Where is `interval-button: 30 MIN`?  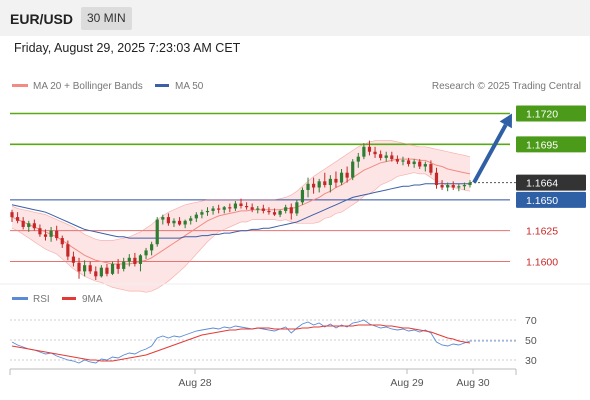 interval-button: 30 MIN is located at coordinates (106, 18).